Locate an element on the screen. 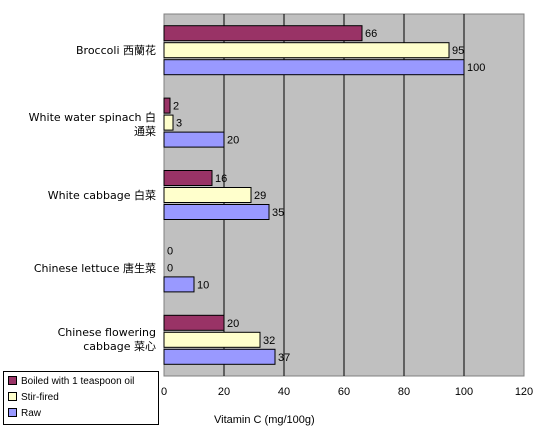  legend-label: Stir-fired is located at coordinates (40, 397).